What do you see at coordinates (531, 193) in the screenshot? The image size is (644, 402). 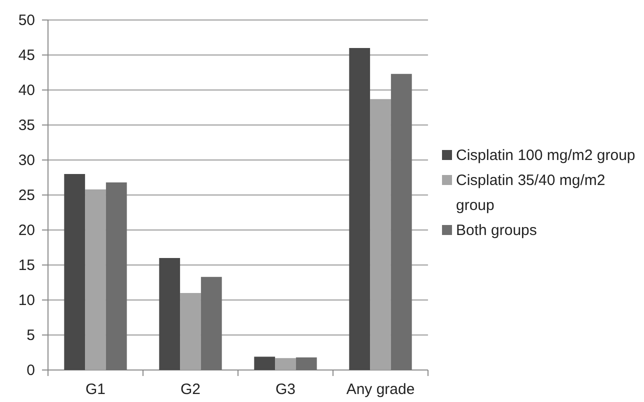 I see `legend-label: Cisplatin 35/40 mg/m2 group` at bounding box center [531, 193].